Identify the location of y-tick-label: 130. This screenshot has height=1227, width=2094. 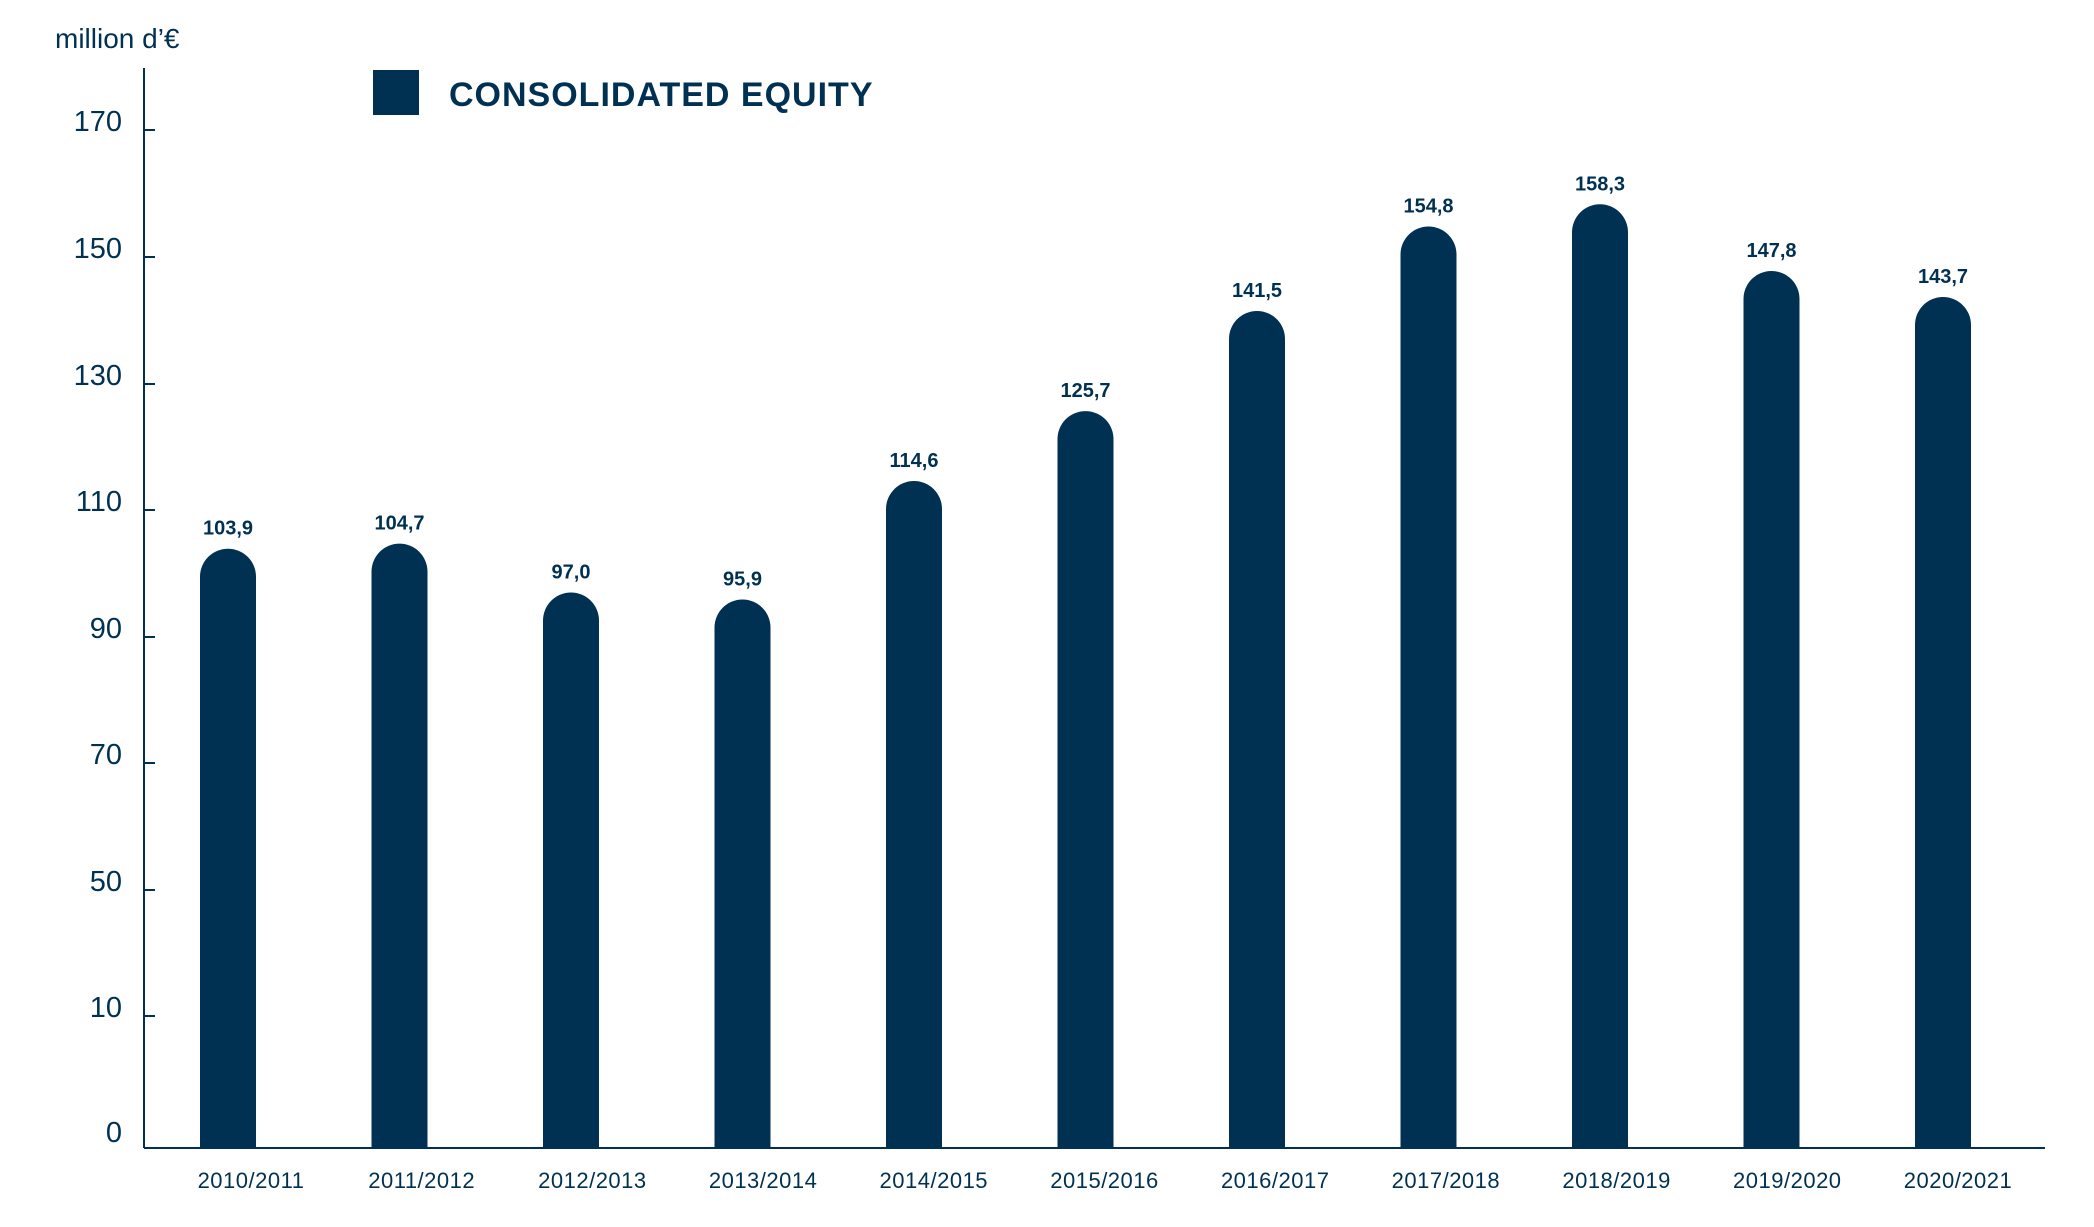
(98, 376).